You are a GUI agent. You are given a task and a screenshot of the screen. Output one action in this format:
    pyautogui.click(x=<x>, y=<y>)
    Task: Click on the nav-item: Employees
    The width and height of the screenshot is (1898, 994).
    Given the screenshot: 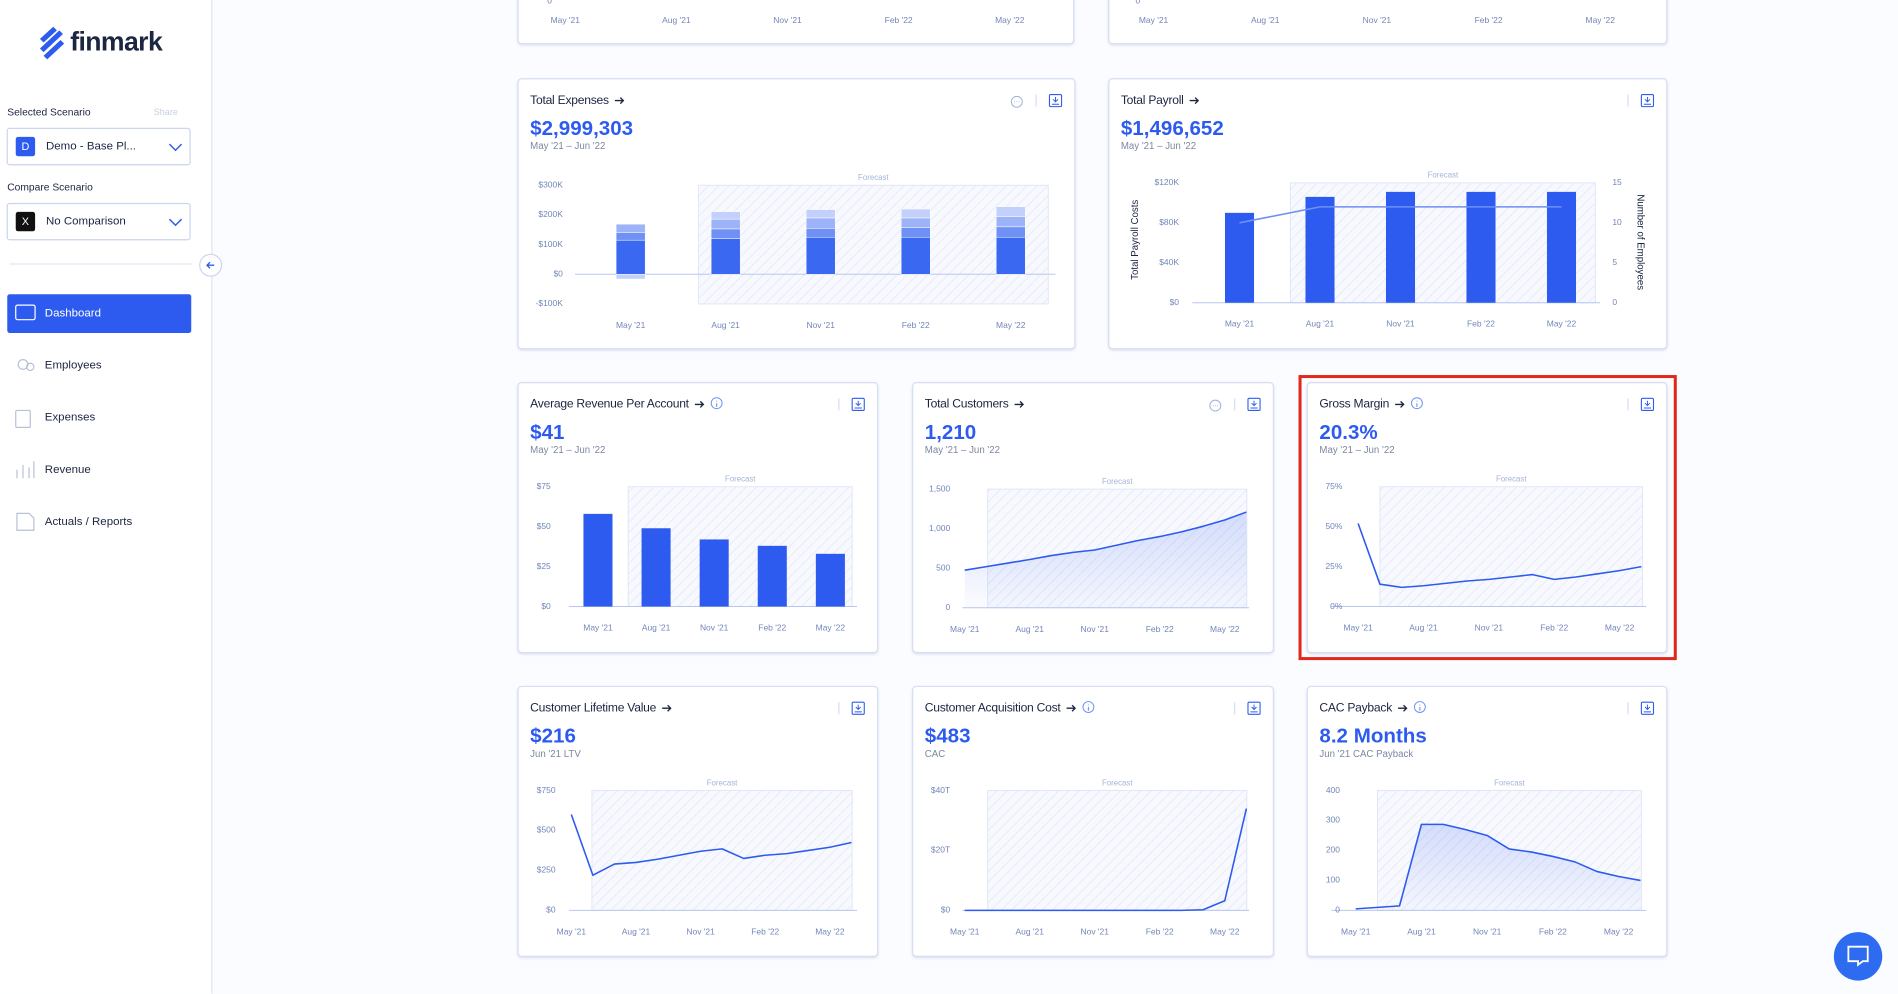 What is the action you would take?
    pyautogui.click(x=73, y=366)
    